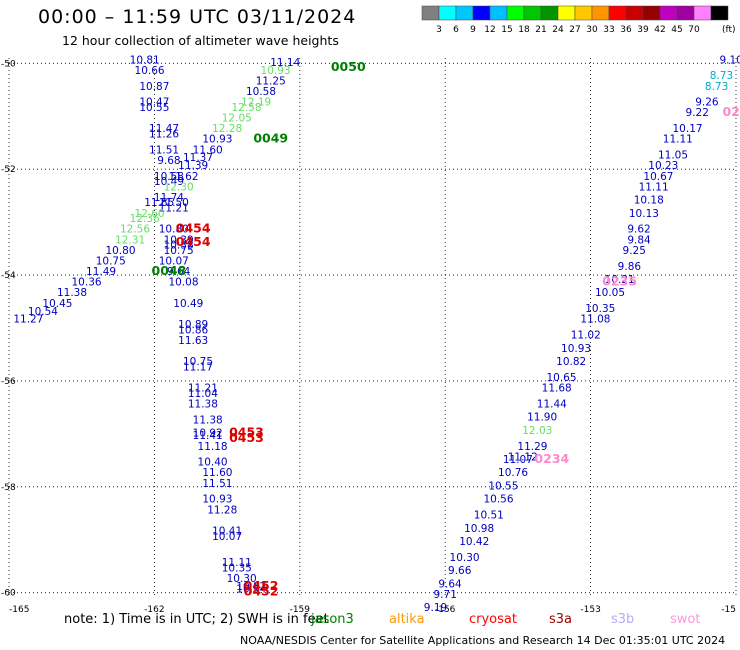 This screenshot has height=650, width=740. What do you see at coordinates (685, 619) in the screenshot?
I see `legend-item-swot: swot` at bounding box center [685, 619].